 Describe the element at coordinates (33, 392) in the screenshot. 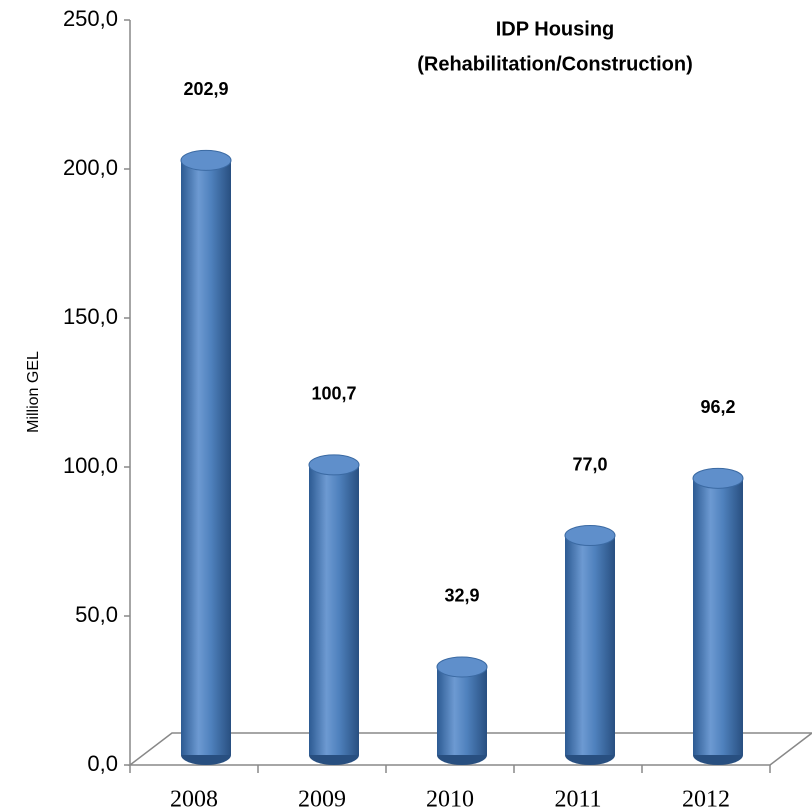

I see `y-axis-label: Million GEL` at that location.